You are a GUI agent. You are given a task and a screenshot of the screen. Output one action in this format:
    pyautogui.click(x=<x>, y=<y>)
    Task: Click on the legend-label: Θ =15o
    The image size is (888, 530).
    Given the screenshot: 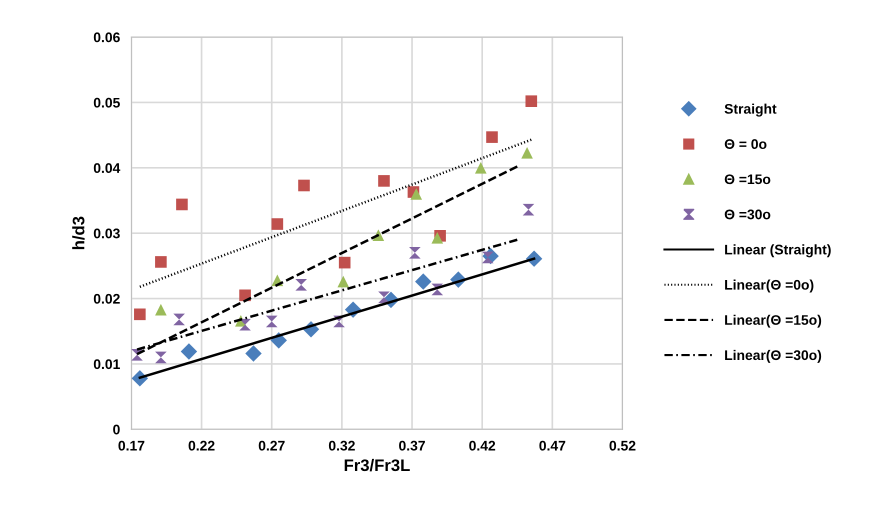 What is the action you would take?
    pyautogui.click(x=747, y=179)
    